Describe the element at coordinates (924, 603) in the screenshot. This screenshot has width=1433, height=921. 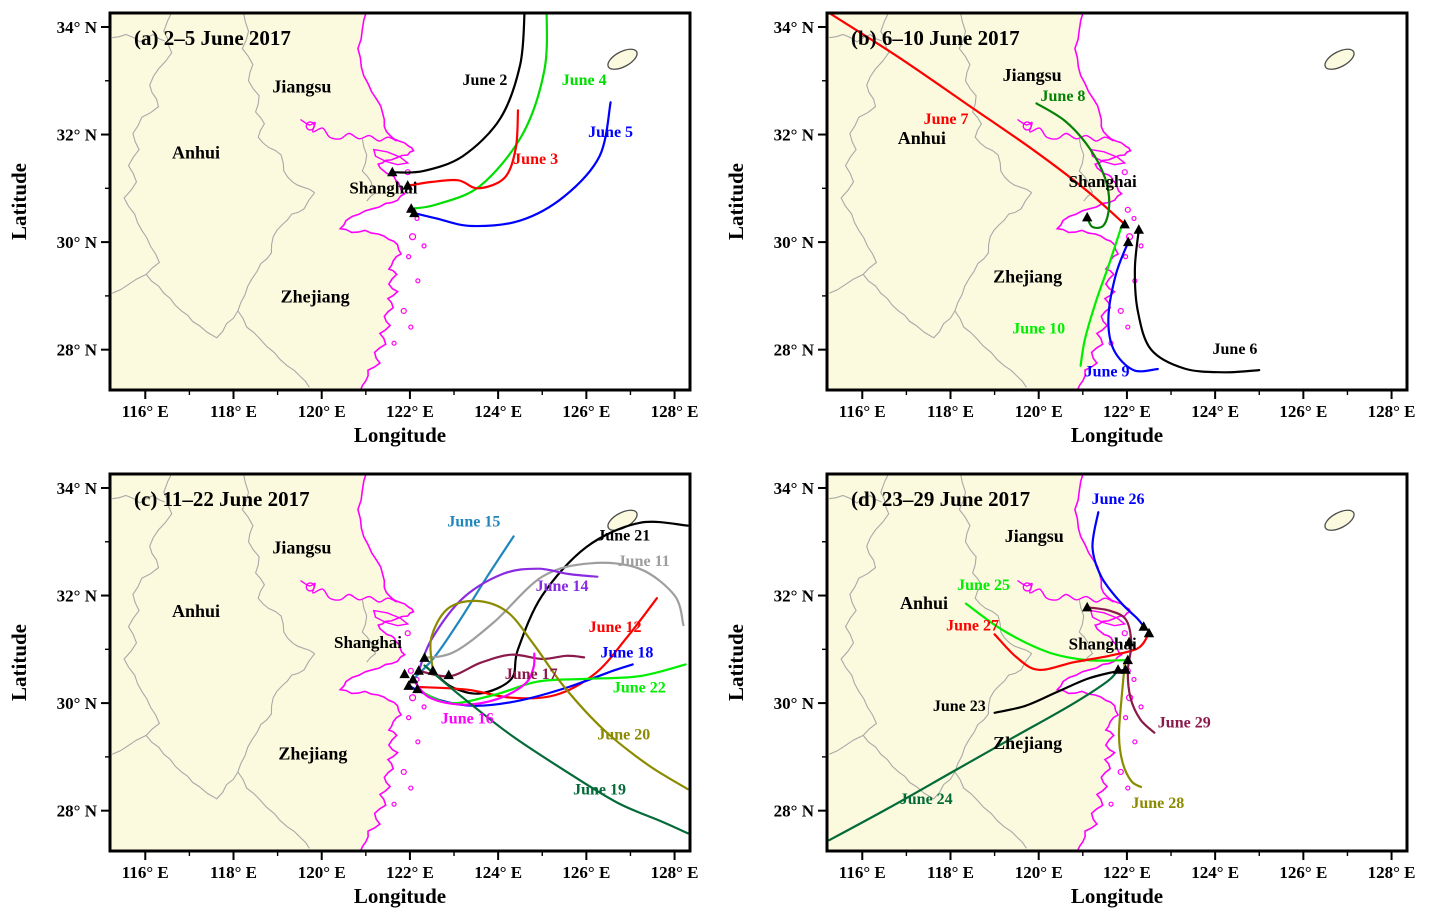
I see `province-label-anhui: Anhui` at that location.